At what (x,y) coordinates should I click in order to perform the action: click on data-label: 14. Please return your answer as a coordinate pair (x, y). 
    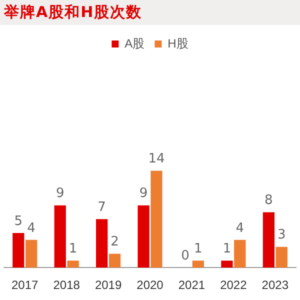
    Looking at the image, I should click on (156, 159).